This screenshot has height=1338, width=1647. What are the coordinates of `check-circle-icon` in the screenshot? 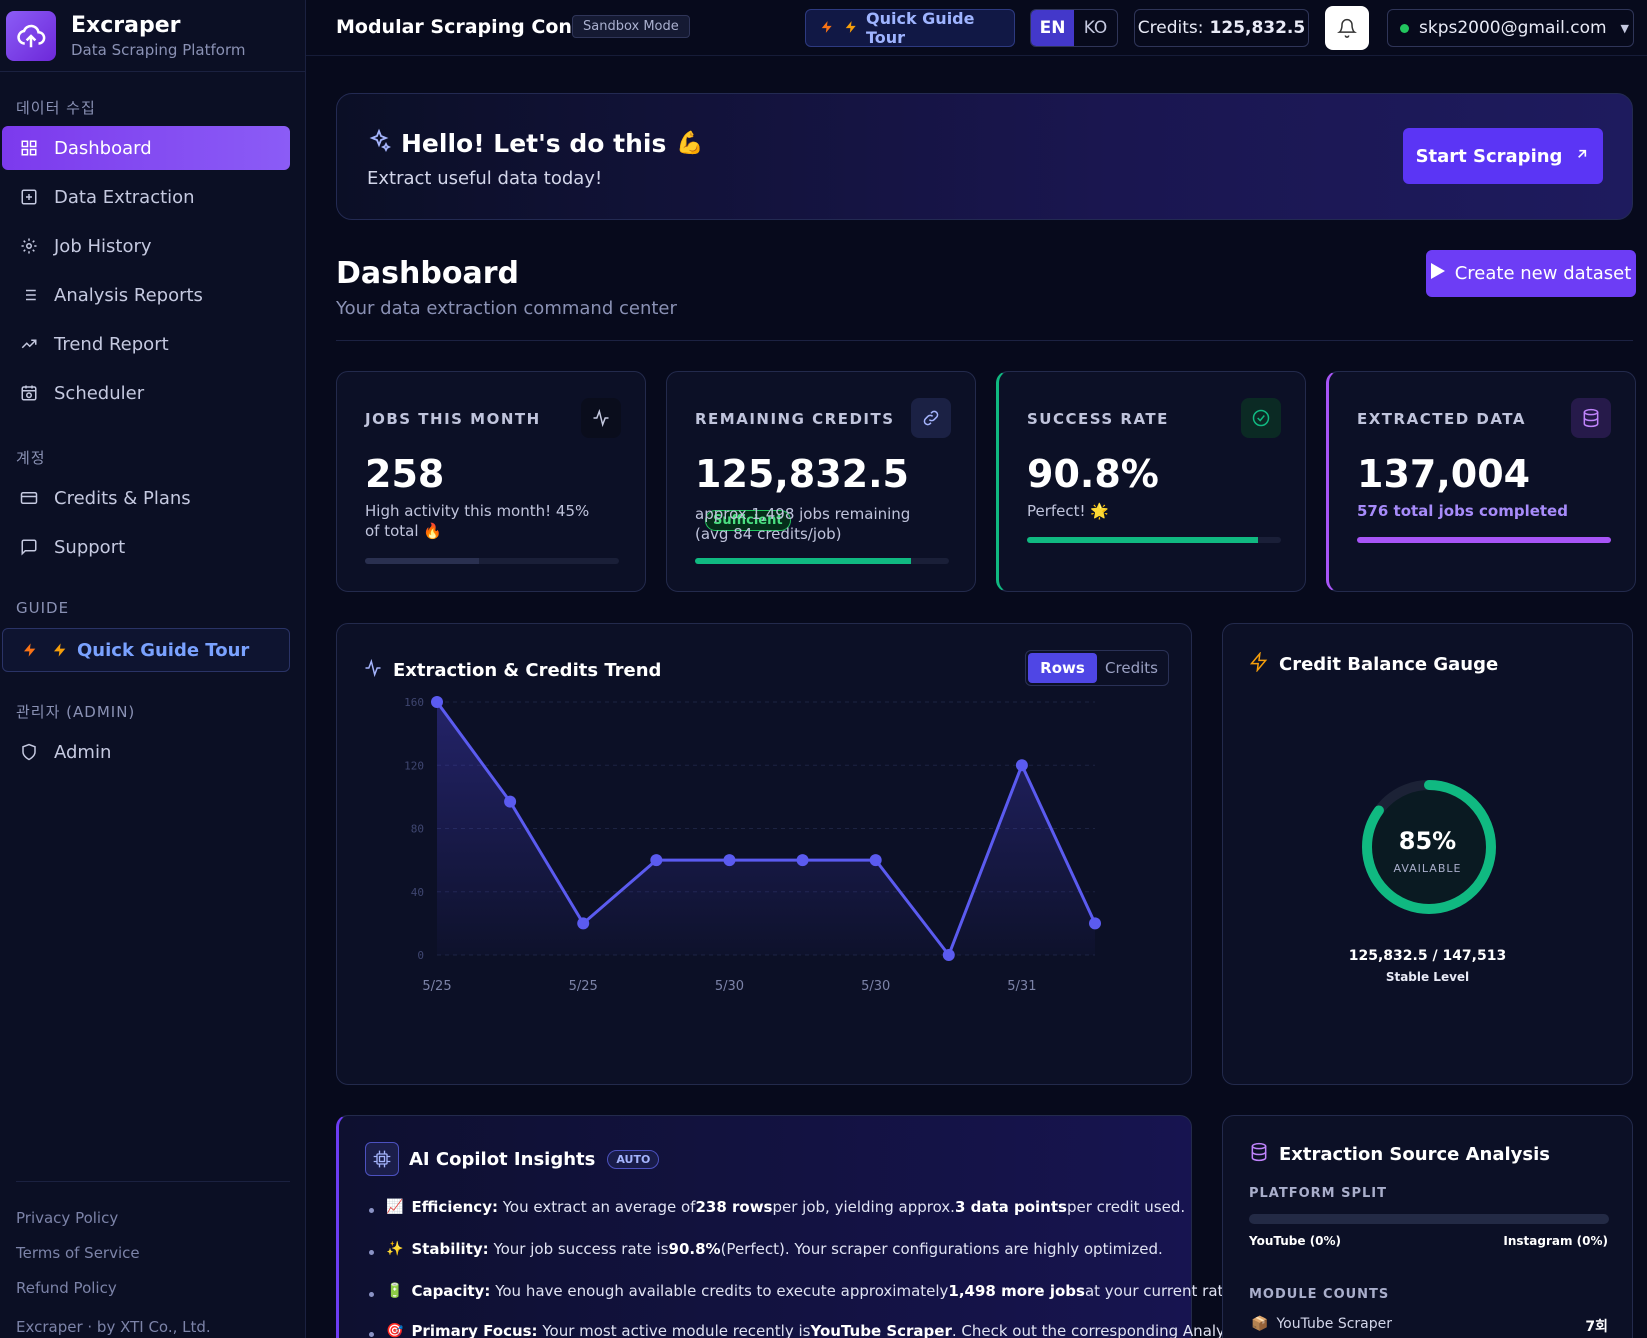 It's located at (1261, 418).